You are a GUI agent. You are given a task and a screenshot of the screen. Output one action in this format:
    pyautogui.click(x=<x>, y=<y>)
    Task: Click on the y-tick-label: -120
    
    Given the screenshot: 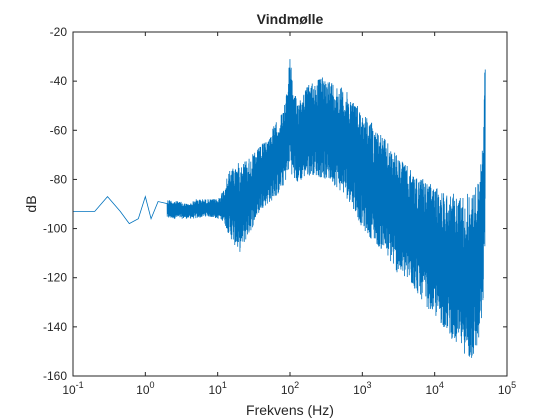 What is the action you would take?
    pyautogui.click(x=55, y=278)
    